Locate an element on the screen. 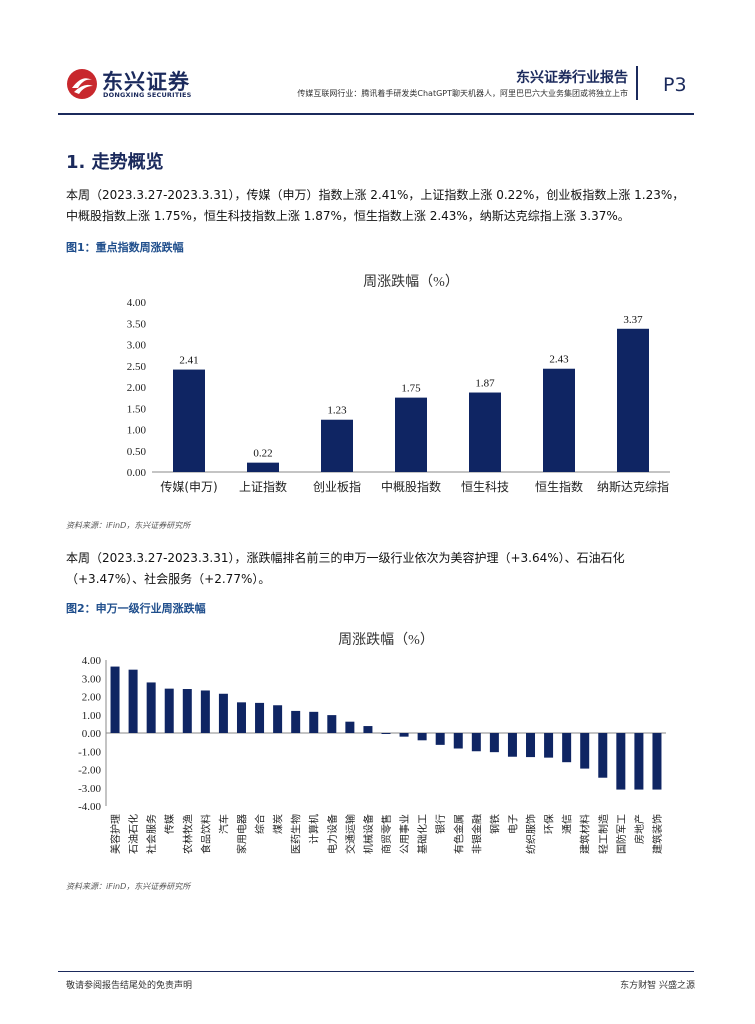  figure-1-source: 资料来源：iFinD，东兴证券研究所 is located at coordinates (128, 525).